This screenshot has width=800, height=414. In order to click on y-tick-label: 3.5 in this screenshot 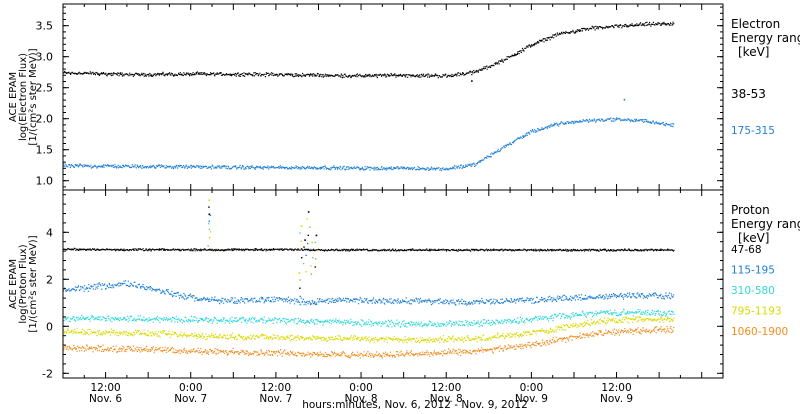, I will do `click(45, 26)`.